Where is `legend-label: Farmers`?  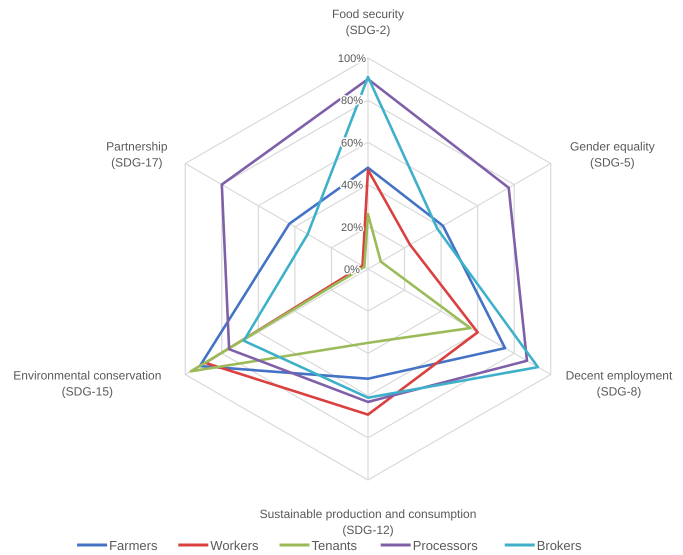 legend-label: Farmers is located at coordinates (133, 545).